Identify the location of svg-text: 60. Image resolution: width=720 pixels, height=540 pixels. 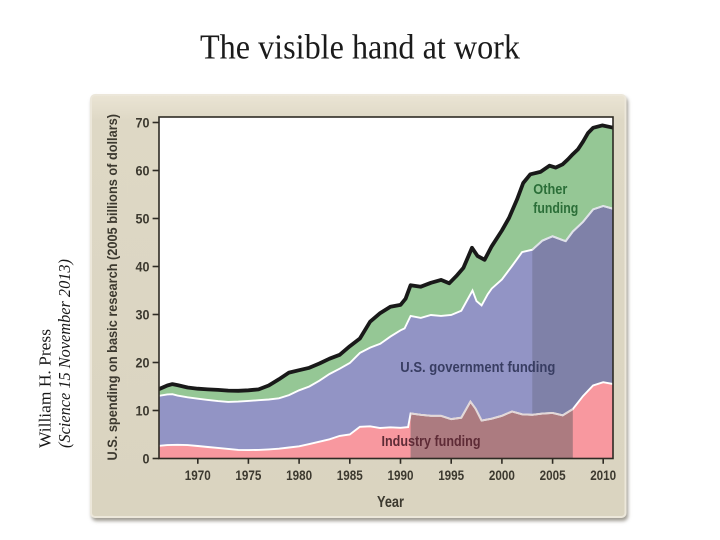
(143, 170).